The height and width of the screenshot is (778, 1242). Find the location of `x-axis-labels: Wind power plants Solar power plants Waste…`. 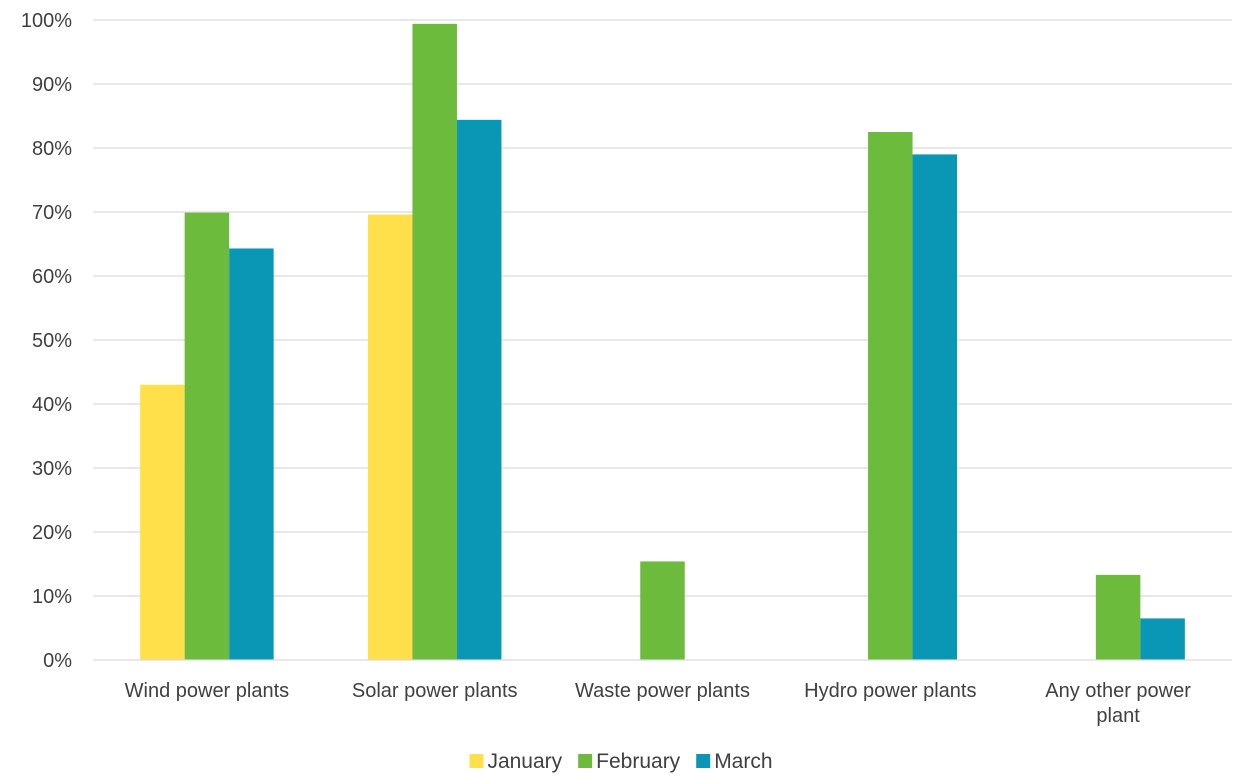

x-axis-labels: Wind power plants Solar power plants Waste… is located at coordinates (658, 703).